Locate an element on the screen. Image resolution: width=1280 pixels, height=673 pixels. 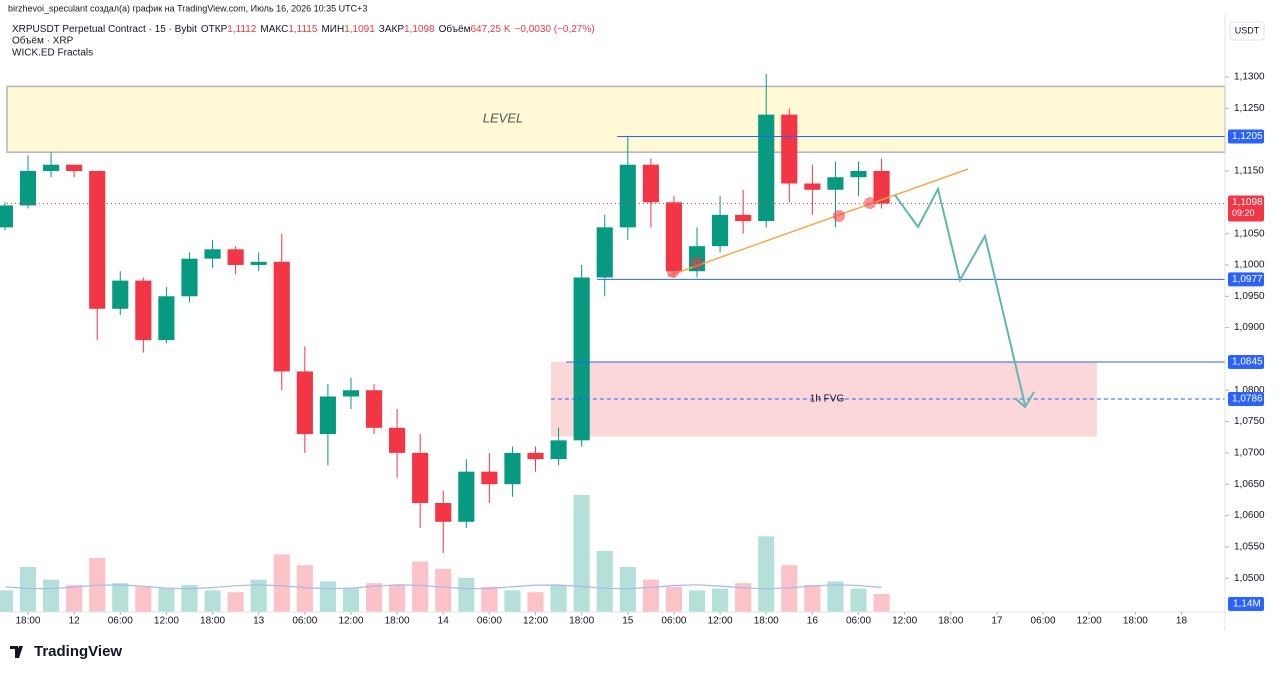
header-text: 1,1112 is located at coordinates (242, 29).